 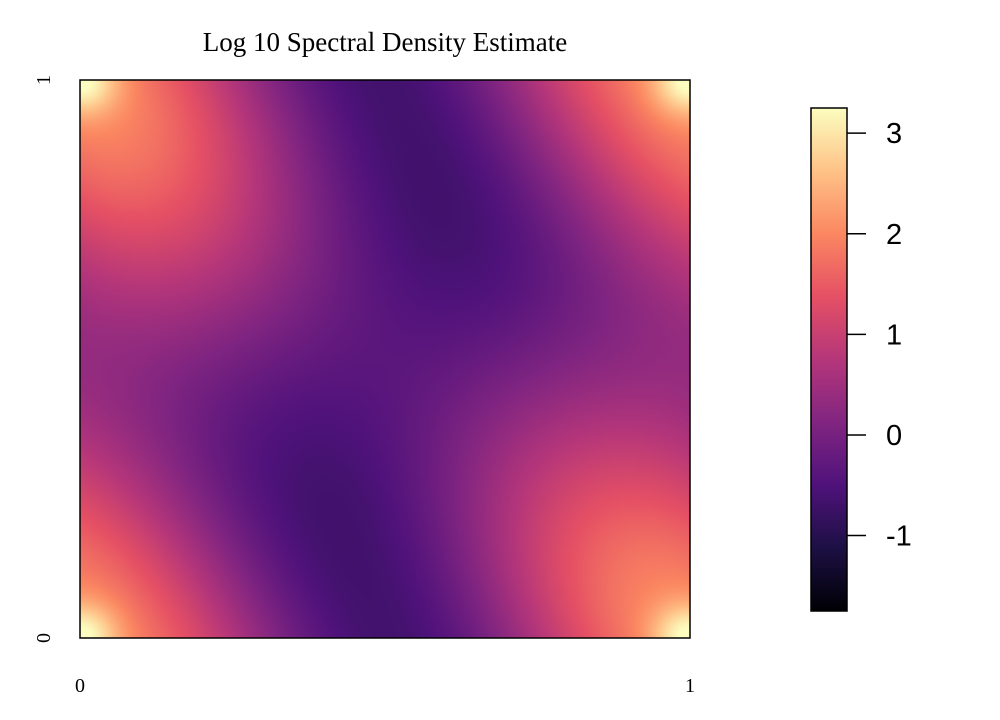 What do you see at coordinates (385, 686) in the screenshot?
I see `x-axis: 0 1` at bounding box center [385, 686].